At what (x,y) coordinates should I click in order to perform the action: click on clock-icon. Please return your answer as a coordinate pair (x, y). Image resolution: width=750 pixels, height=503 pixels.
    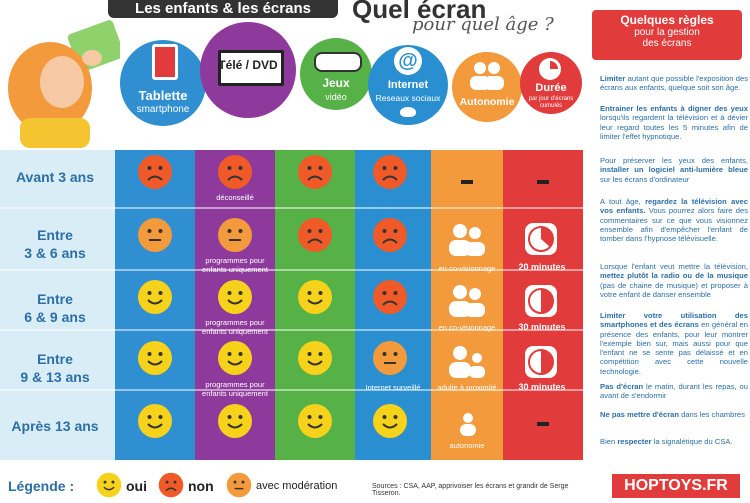
    Looking at the image, I should click on (550, 69).